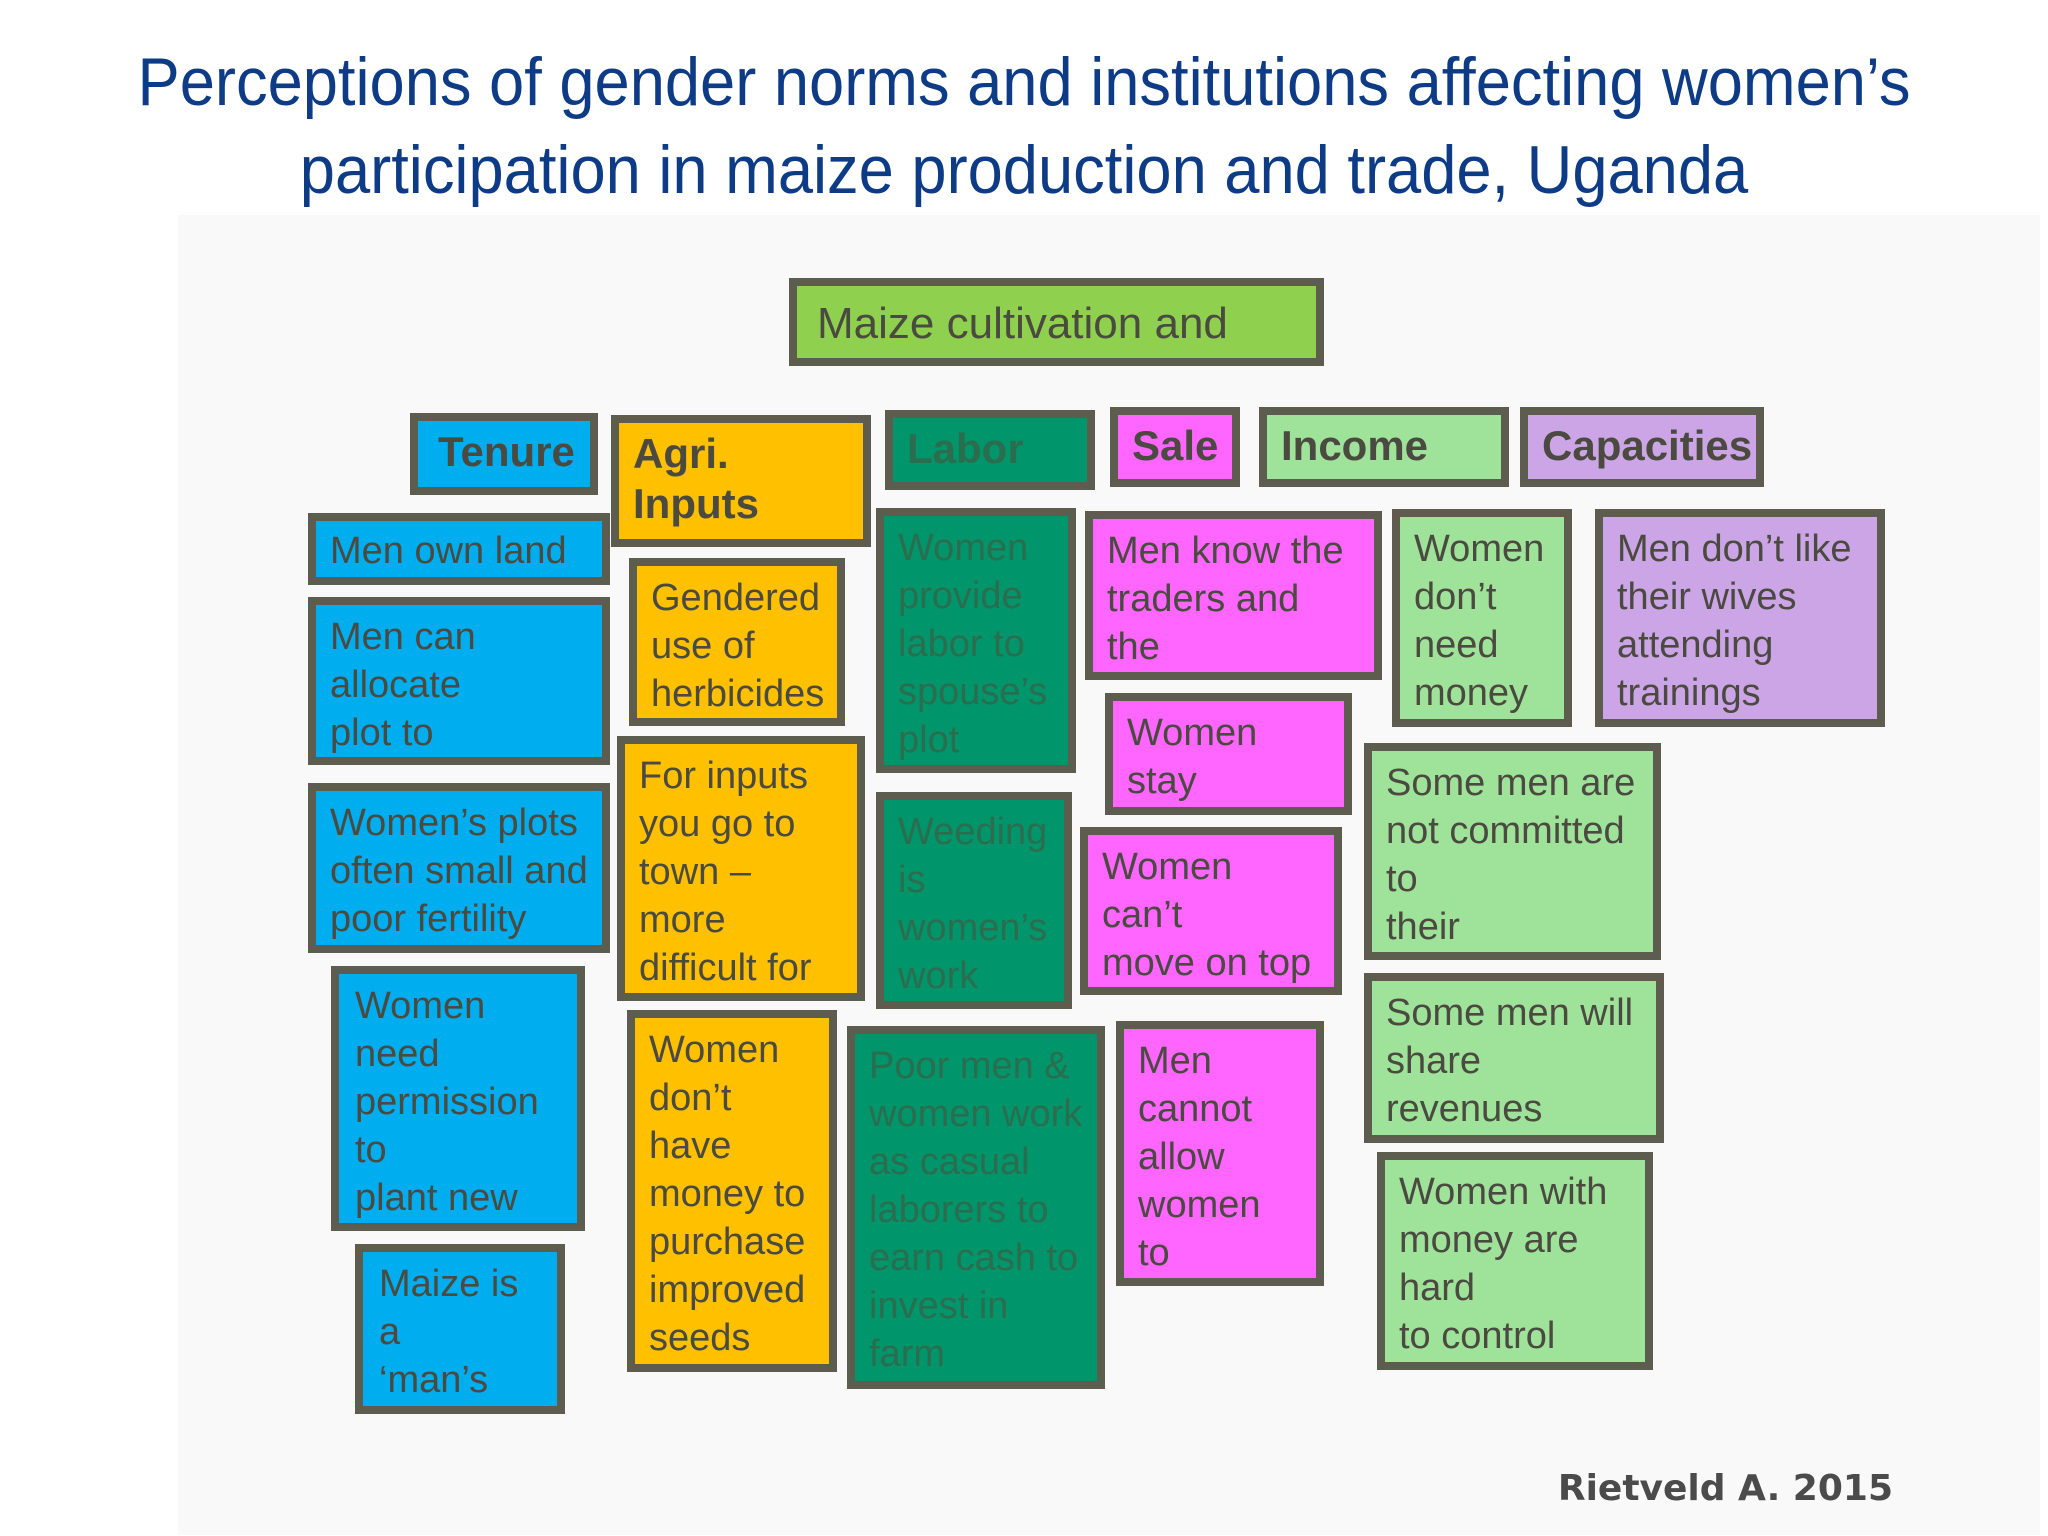 This screenshot has width=2048, height=1536. I want to click on root-node-label: Maize cultivation and sale, so click(1022, 328).